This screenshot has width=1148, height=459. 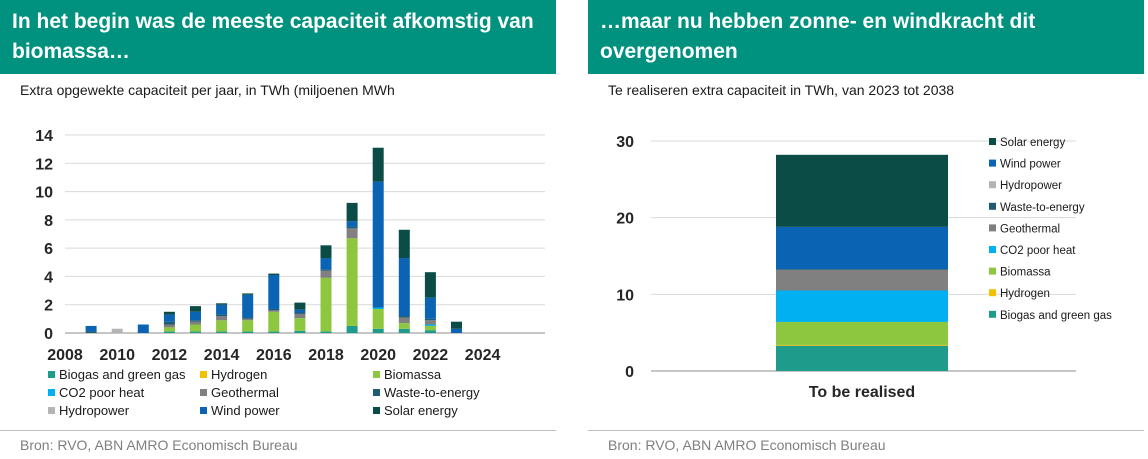 I want to click on left-bottom-divider, so click(x=278, y=430).